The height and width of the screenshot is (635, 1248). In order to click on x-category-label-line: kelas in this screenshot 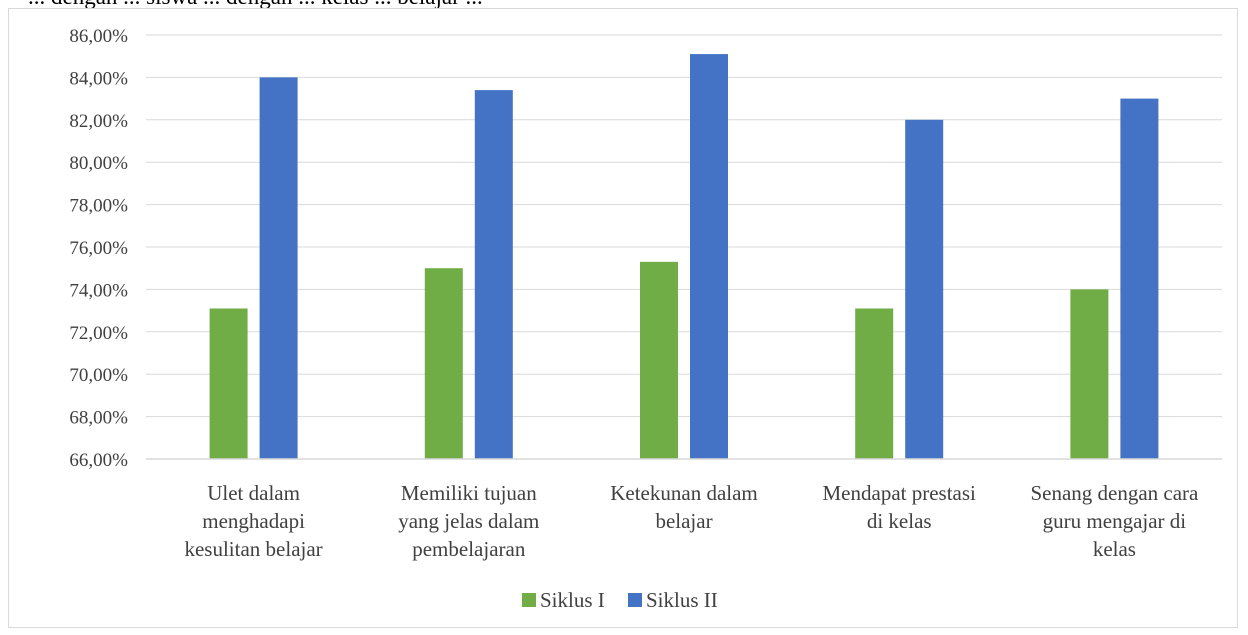, I will do `click(1114, 549)`.